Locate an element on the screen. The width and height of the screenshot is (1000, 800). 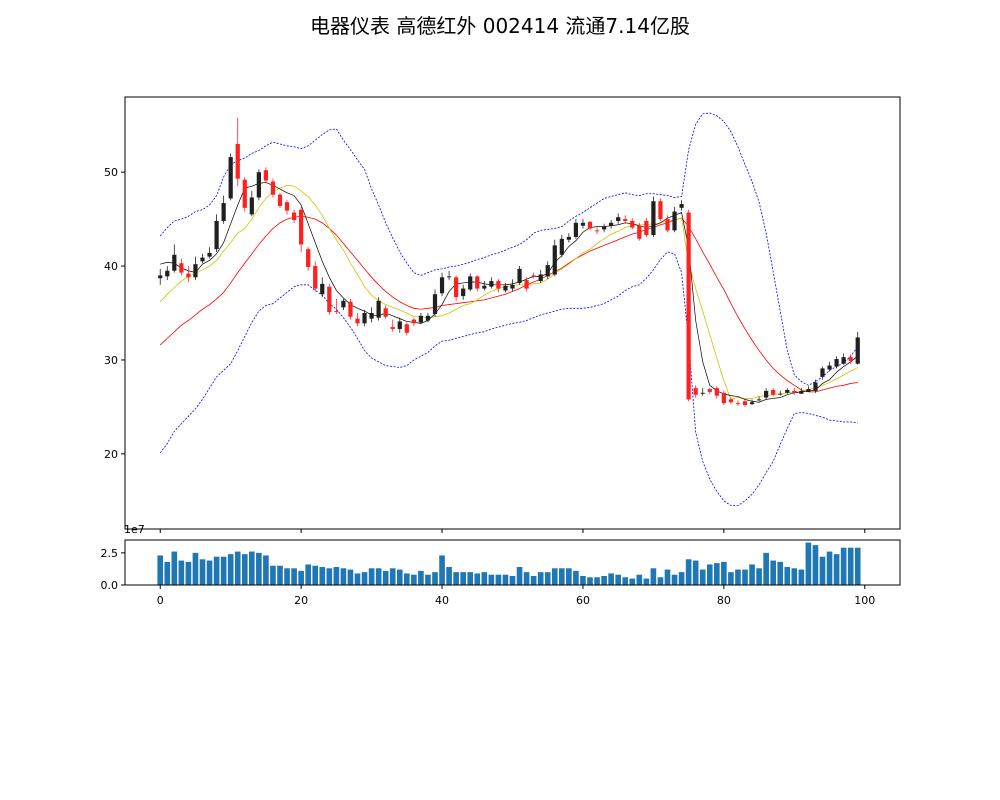
volume-offset-text: 1e7 is located at coordinates (134, 529).